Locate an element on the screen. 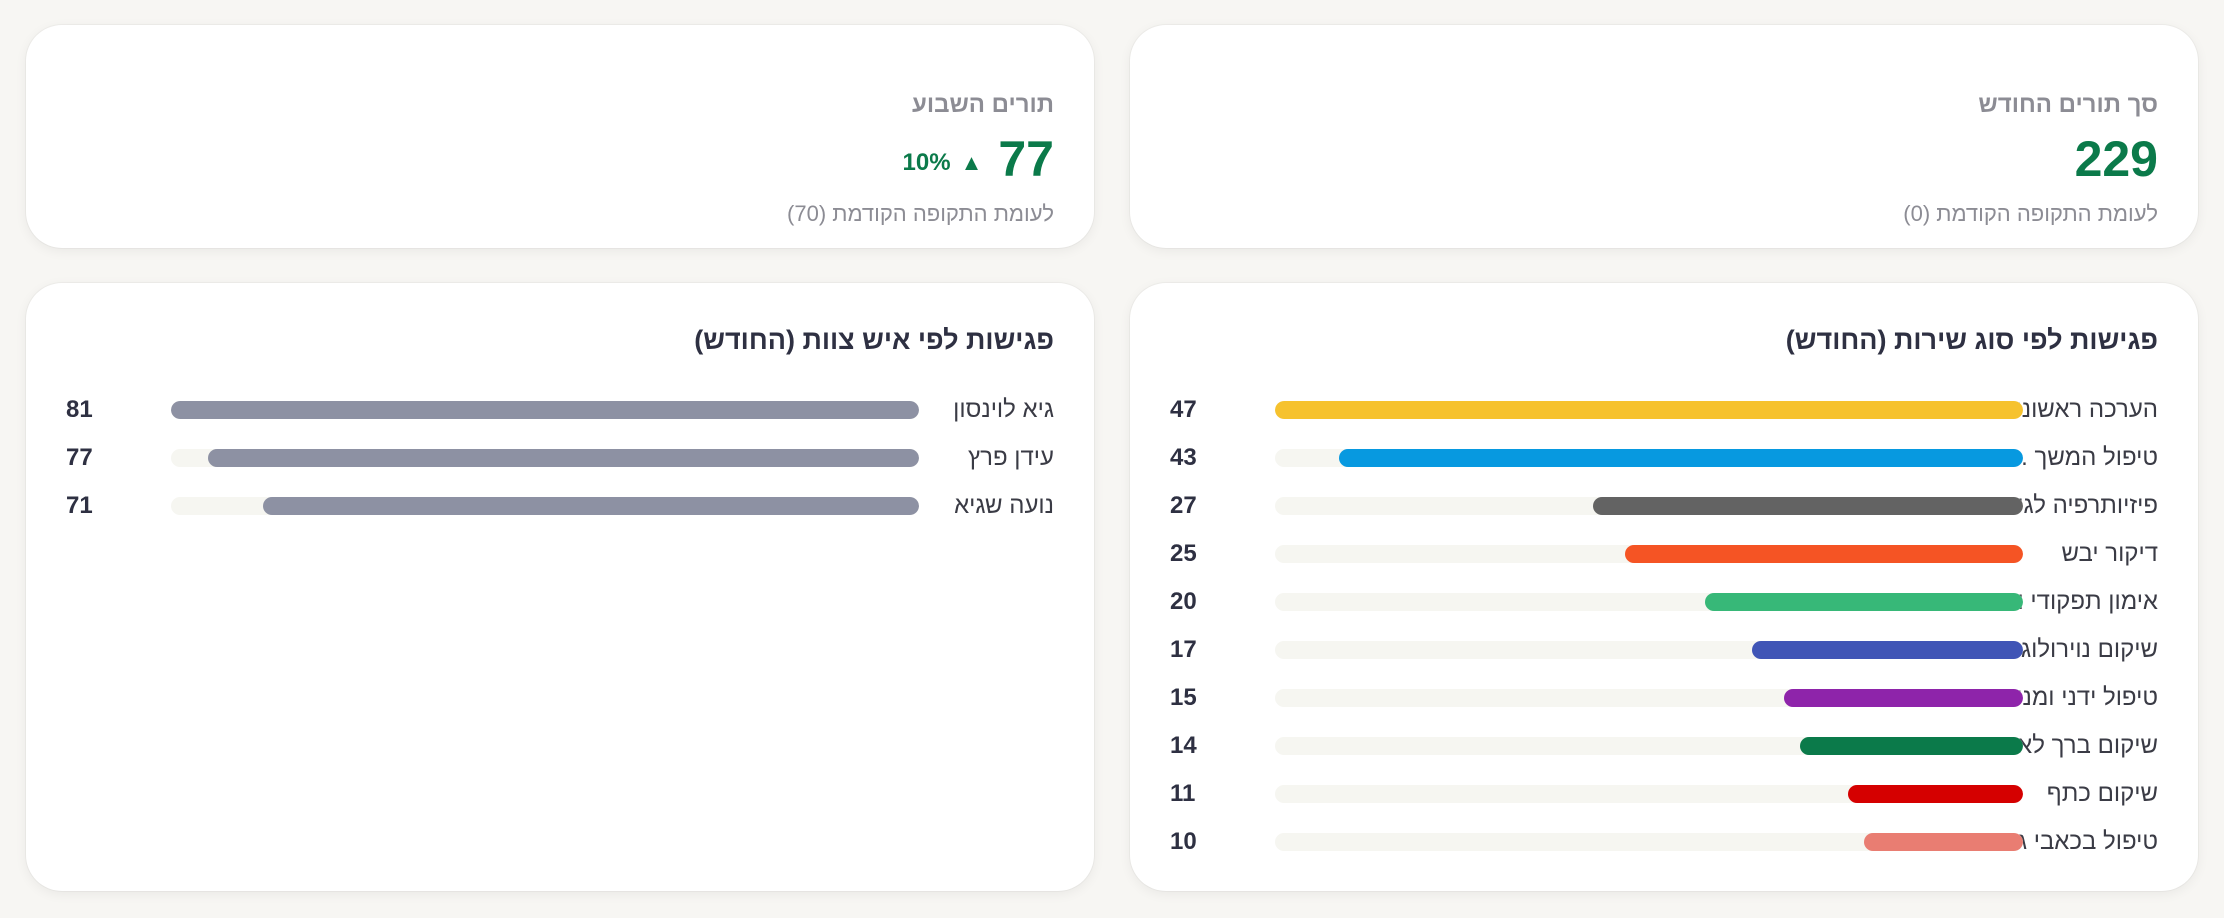 The height and width of the screenshot is (918, 2224). kpi-value-row: 77 10% ▲ is located at coordinates (978, 159).